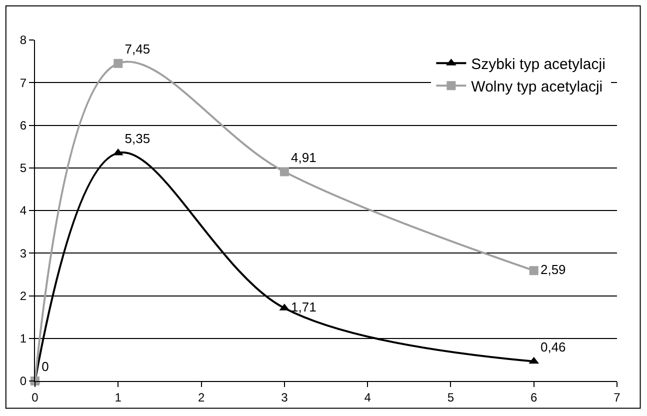 This screenshot has width=647, height=416. I want to click on y-tick-label: 2, so click(23, 295).